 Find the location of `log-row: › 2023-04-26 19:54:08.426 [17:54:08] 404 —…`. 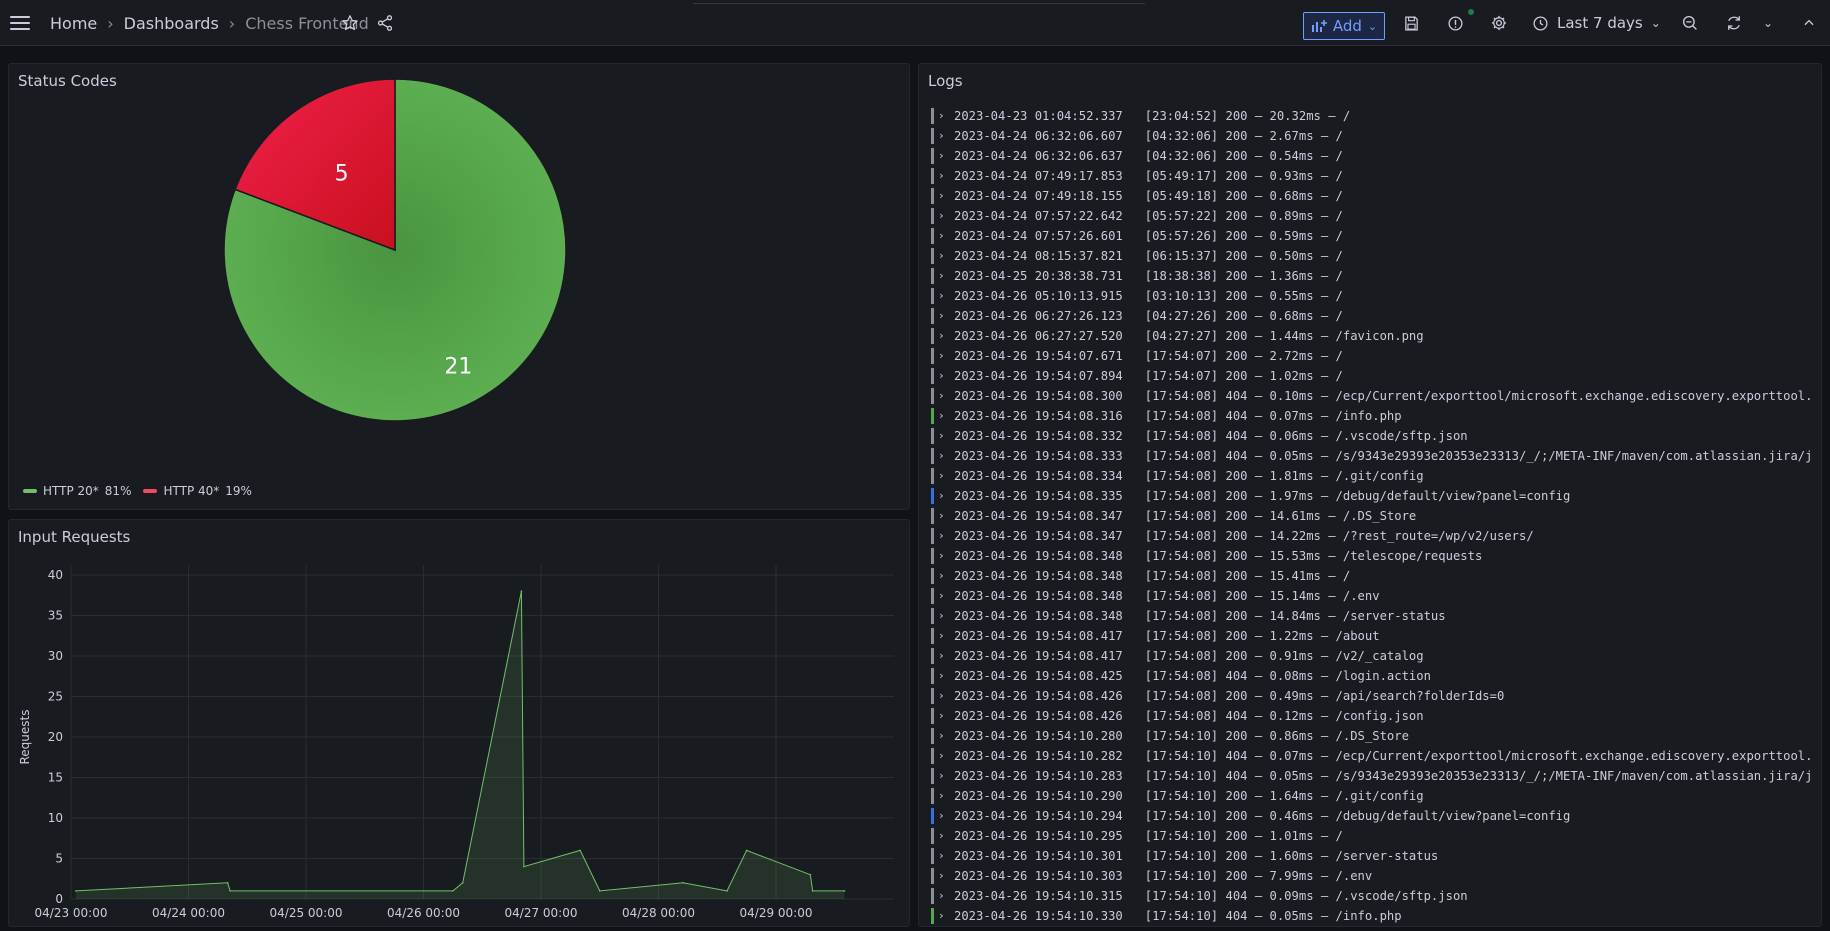

log-row: › 2023-04-26 19:54:08.426 [17:54:08] 404 —… is located at coordinates (1376, 716).